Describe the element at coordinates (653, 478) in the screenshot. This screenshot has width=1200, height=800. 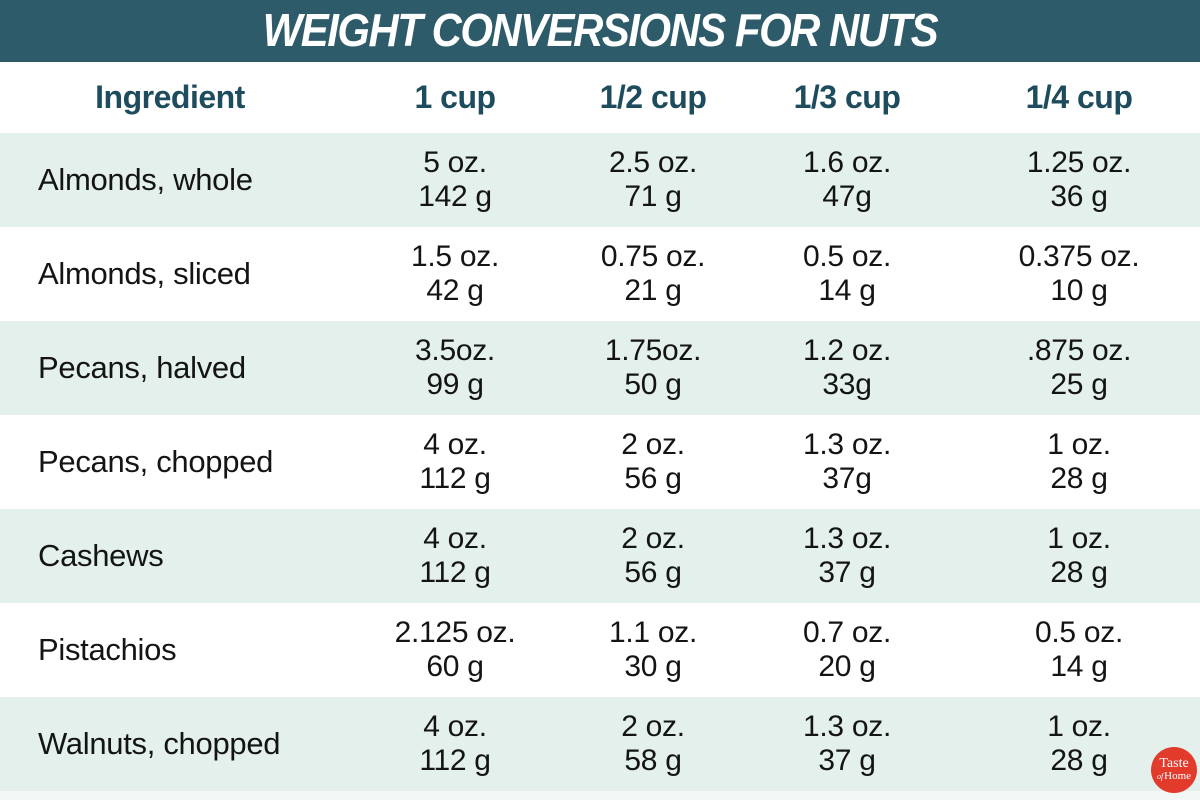
I see `grams-value: 56 g` at that location.